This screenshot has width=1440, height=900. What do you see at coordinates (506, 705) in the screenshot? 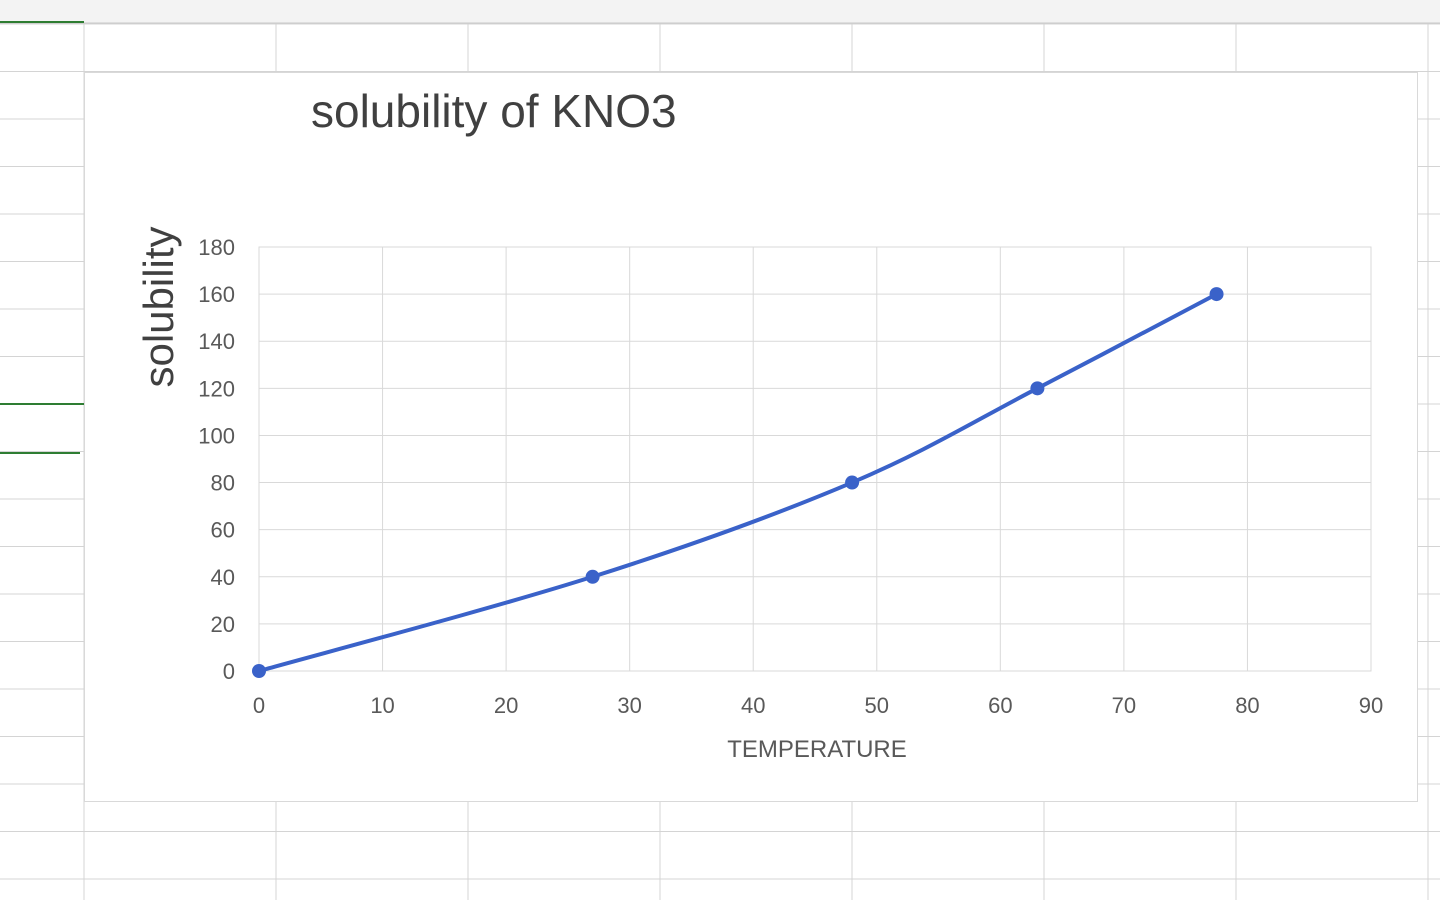
I see `x-tick-label: 20` at bounding box center [506, 705].